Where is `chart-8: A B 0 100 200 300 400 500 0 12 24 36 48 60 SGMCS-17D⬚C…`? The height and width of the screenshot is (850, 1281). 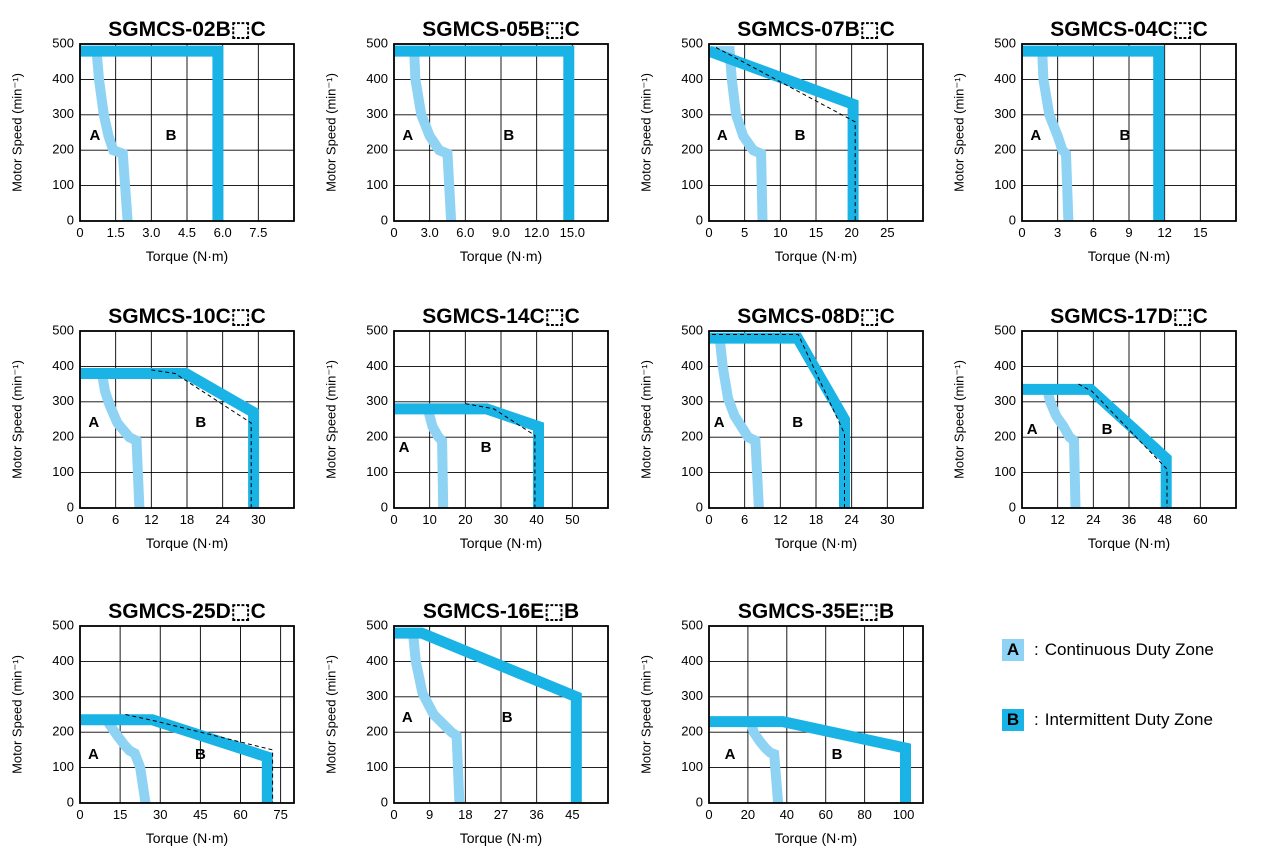 chart-8: A B 0 100 200 300 400 500 0 12 24 36 48 60 SGMCS-17D⬚C… is located at coordinates (1094, 428).